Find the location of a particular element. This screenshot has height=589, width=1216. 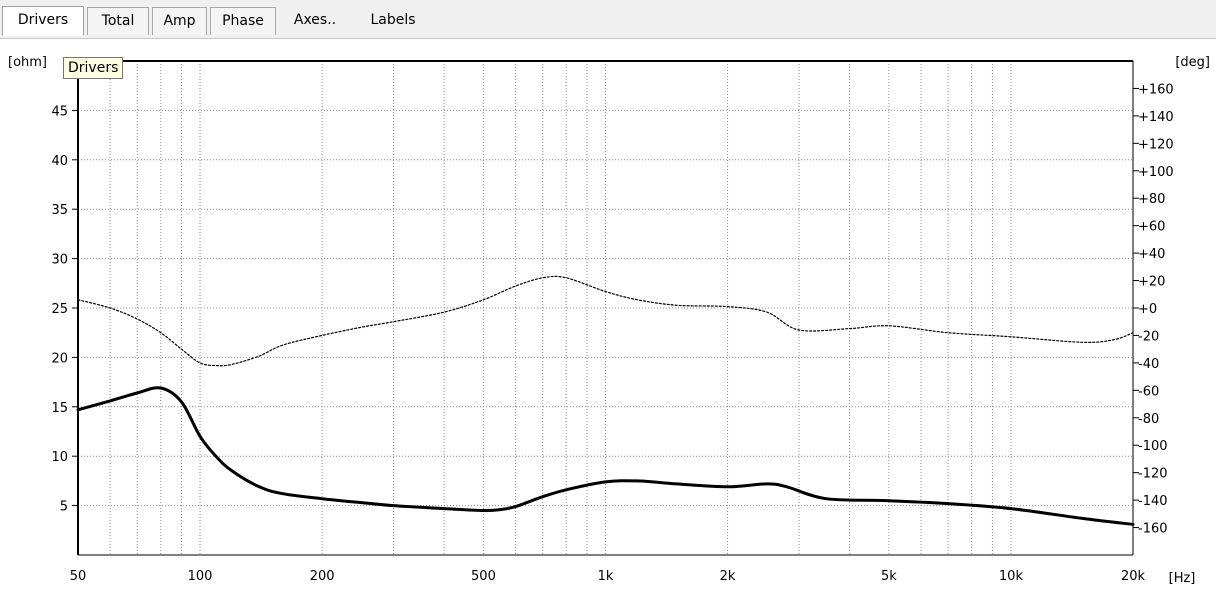

tick-label-right: +20 is located at coordinates (1151, 282).